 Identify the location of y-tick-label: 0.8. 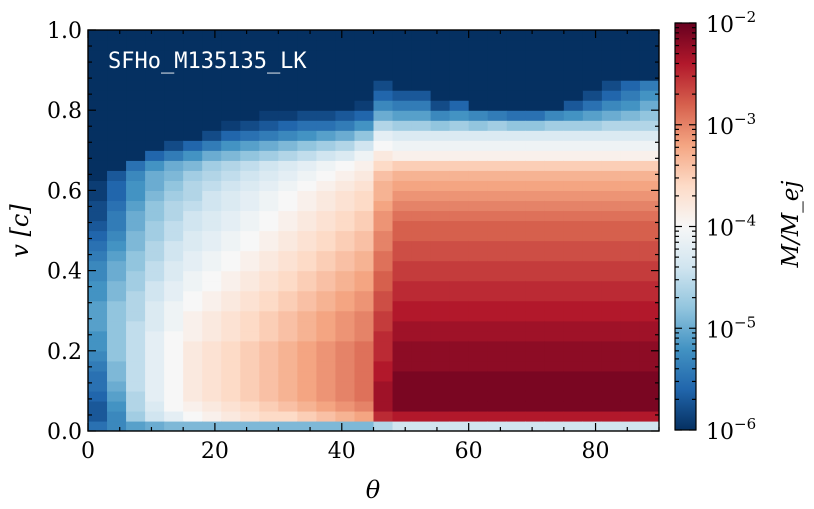
(64, 111).